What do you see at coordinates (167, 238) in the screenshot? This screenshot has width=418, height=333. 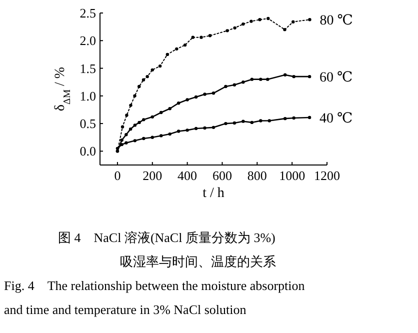 I see `caption: 图 4 NaCl 溶液(NaCl 质量分数为 3%)` at bounding box center [167, 238].